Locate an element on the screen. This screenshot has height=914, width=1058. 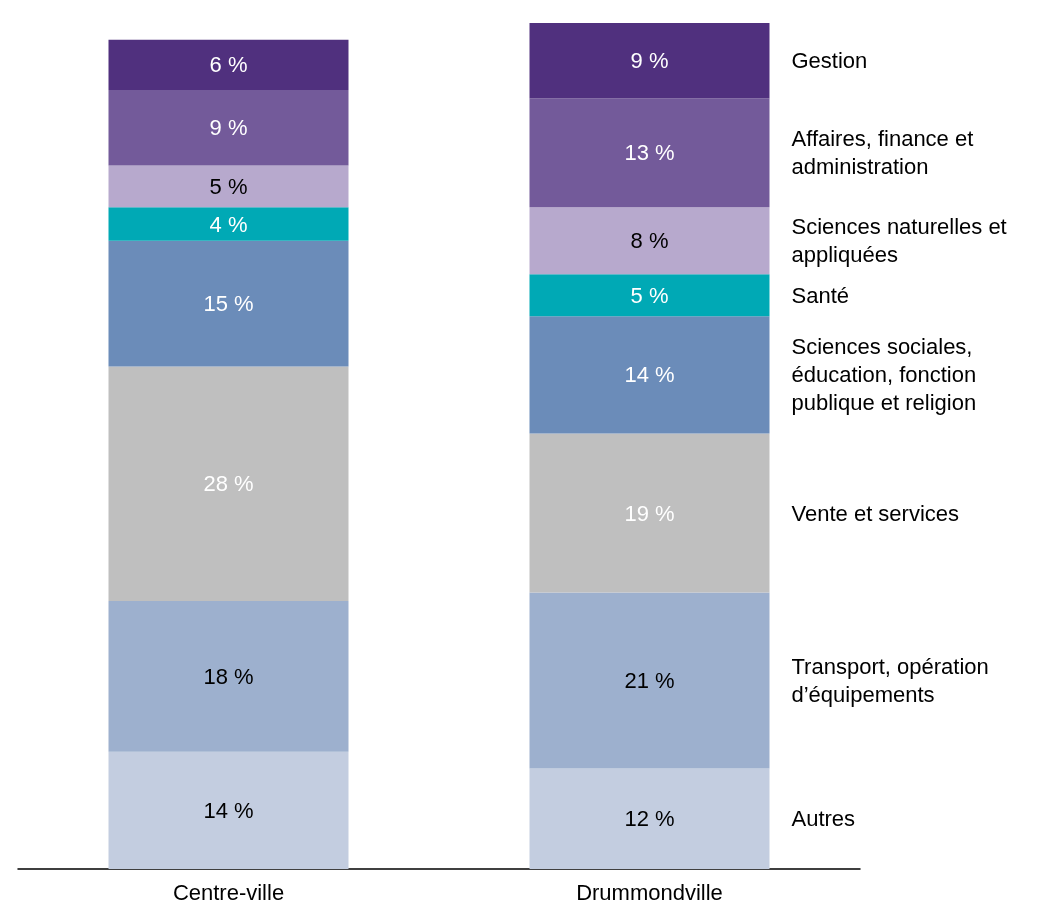
series-label: Vente et services is located at coordinates (875, 513).